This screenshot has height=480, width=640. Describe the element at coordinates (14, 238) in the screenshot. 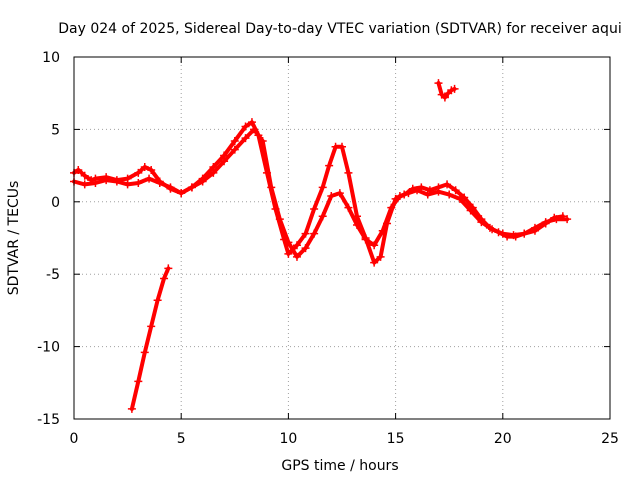

I see `y-axis-label: SDTVAR / TECUs` at that location.